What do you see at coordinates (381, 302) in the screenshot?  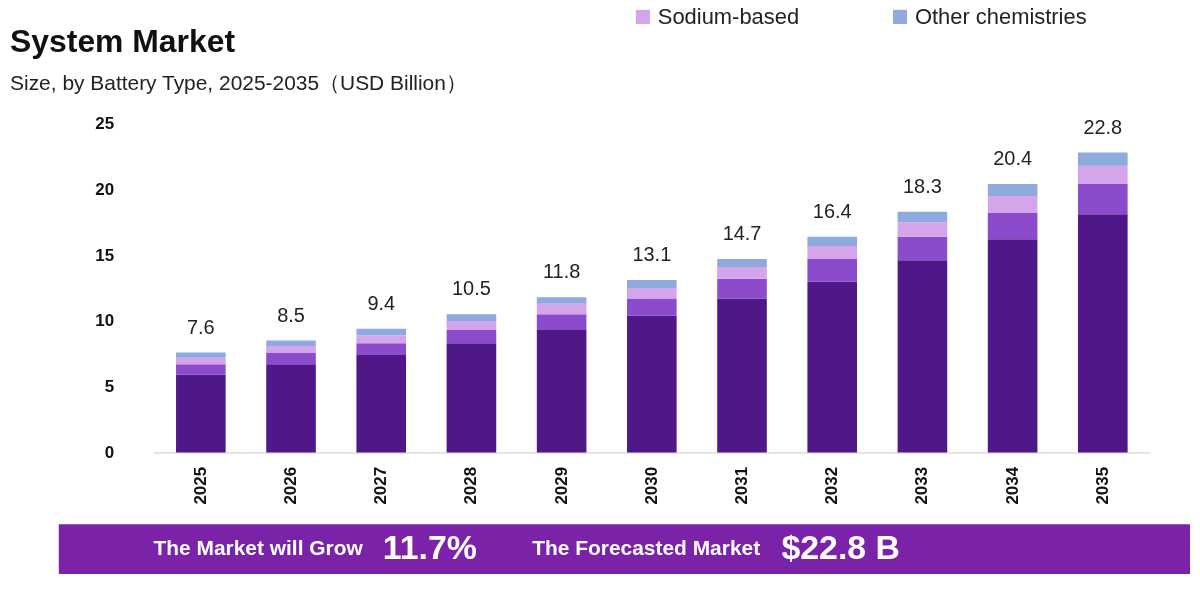 I see `total-label: 9.4` at bounding box center [381, 302].